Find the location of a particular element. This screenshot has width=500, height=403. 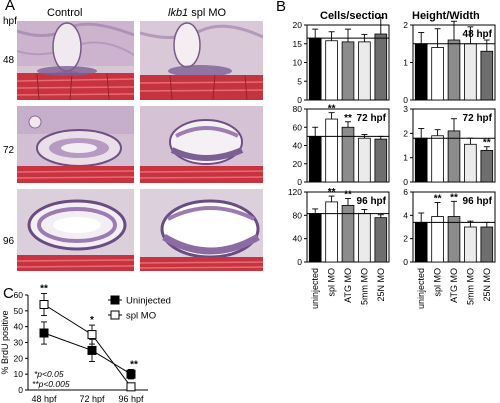

panel-b-left-title: Cells/section is located at coordinates (354, 16).